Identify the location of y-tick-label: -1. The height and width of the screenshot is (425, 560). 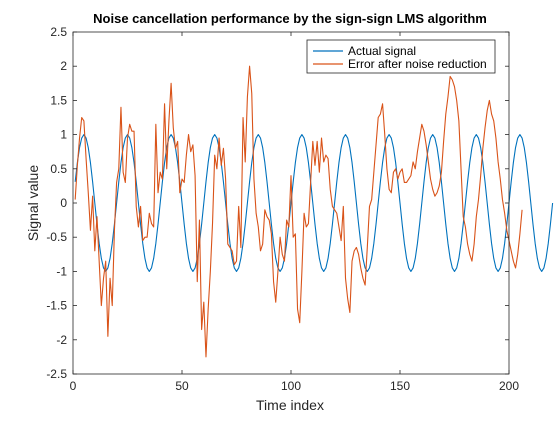
(61, 271).